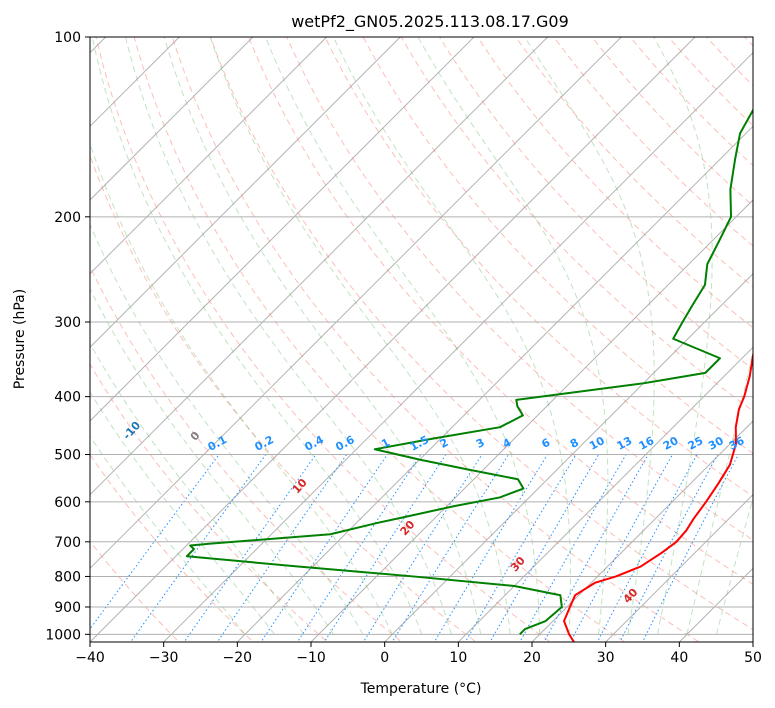 This screenshot has height=708, width=775. What do you see at coordinates (679, 658) in the screenshot?
I see `x-tick-label: 40` at bounding box center [679, 658].